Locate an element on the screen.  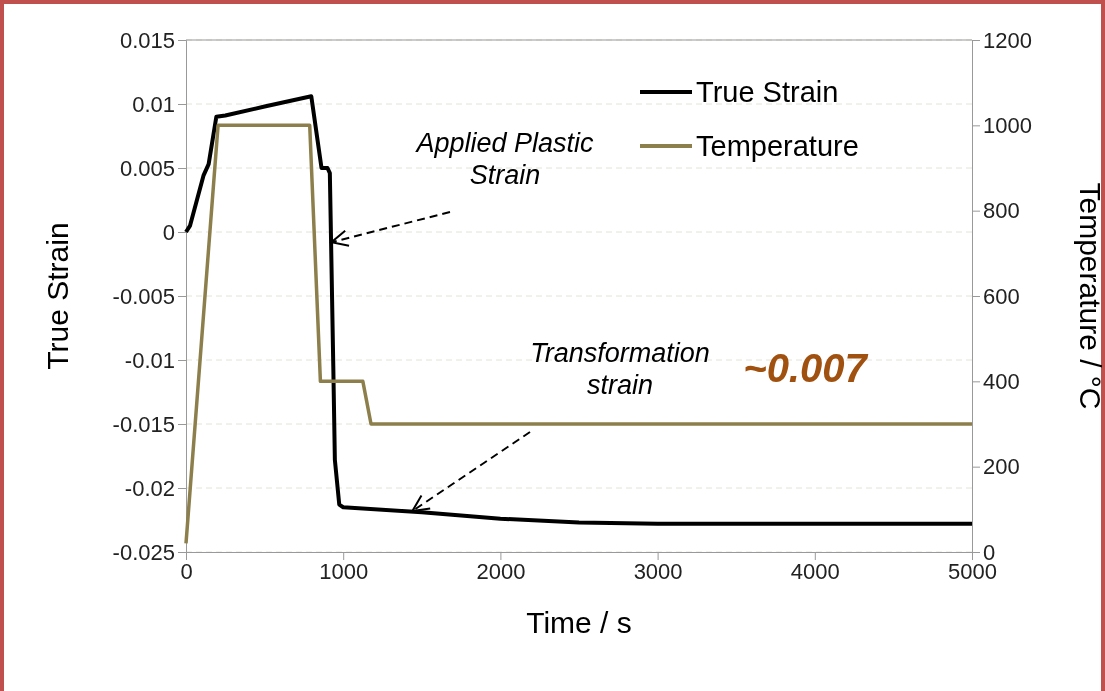
y2-tick-label: 0 is located at coordinates (989, 552).